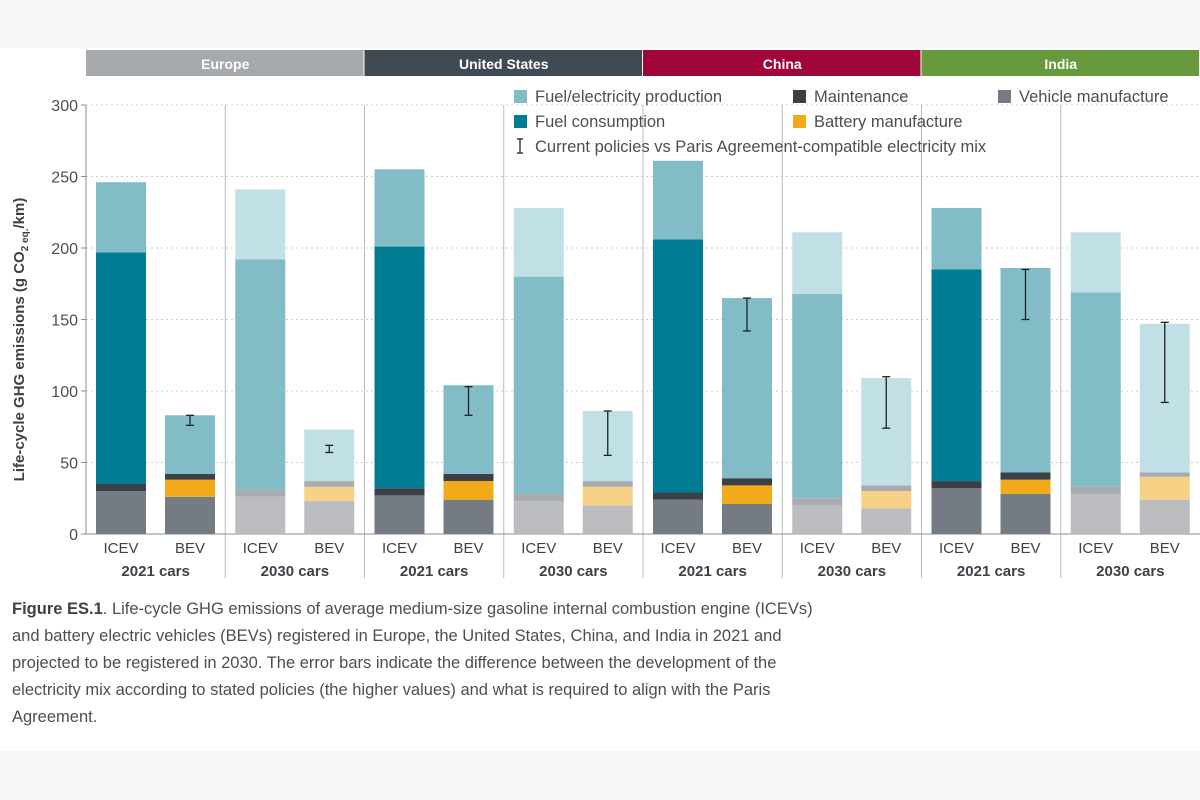 The width and height of the screenshot is (1200, 800). I want to click on region-header-india, so click(1060, 63).